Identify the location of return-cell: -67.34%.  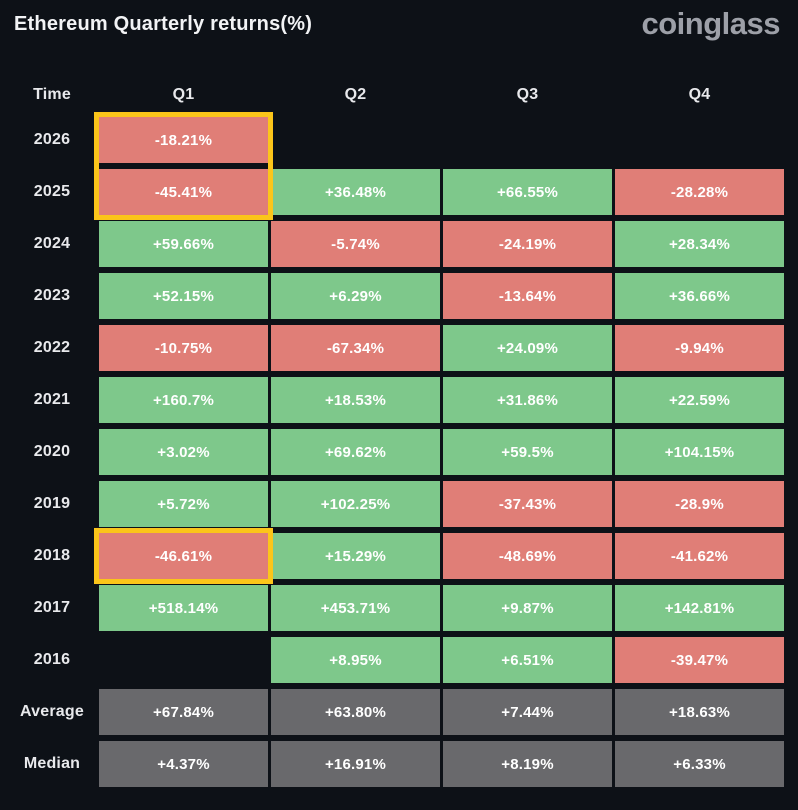
(355, 348).